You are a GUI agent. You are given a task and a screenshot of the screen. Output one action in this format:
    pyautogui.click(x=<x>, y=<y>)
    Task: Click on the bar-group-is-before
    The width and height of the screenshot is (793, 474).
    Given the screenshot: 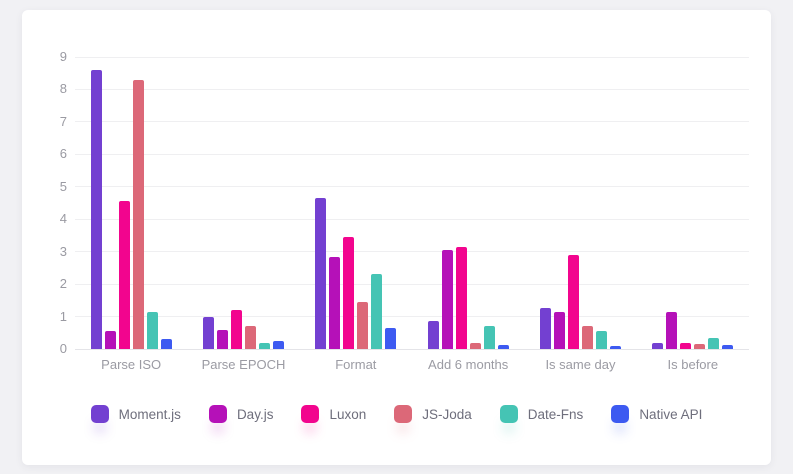 What is the action you would take?
    pyautogui.click(x=693, y=203)
    